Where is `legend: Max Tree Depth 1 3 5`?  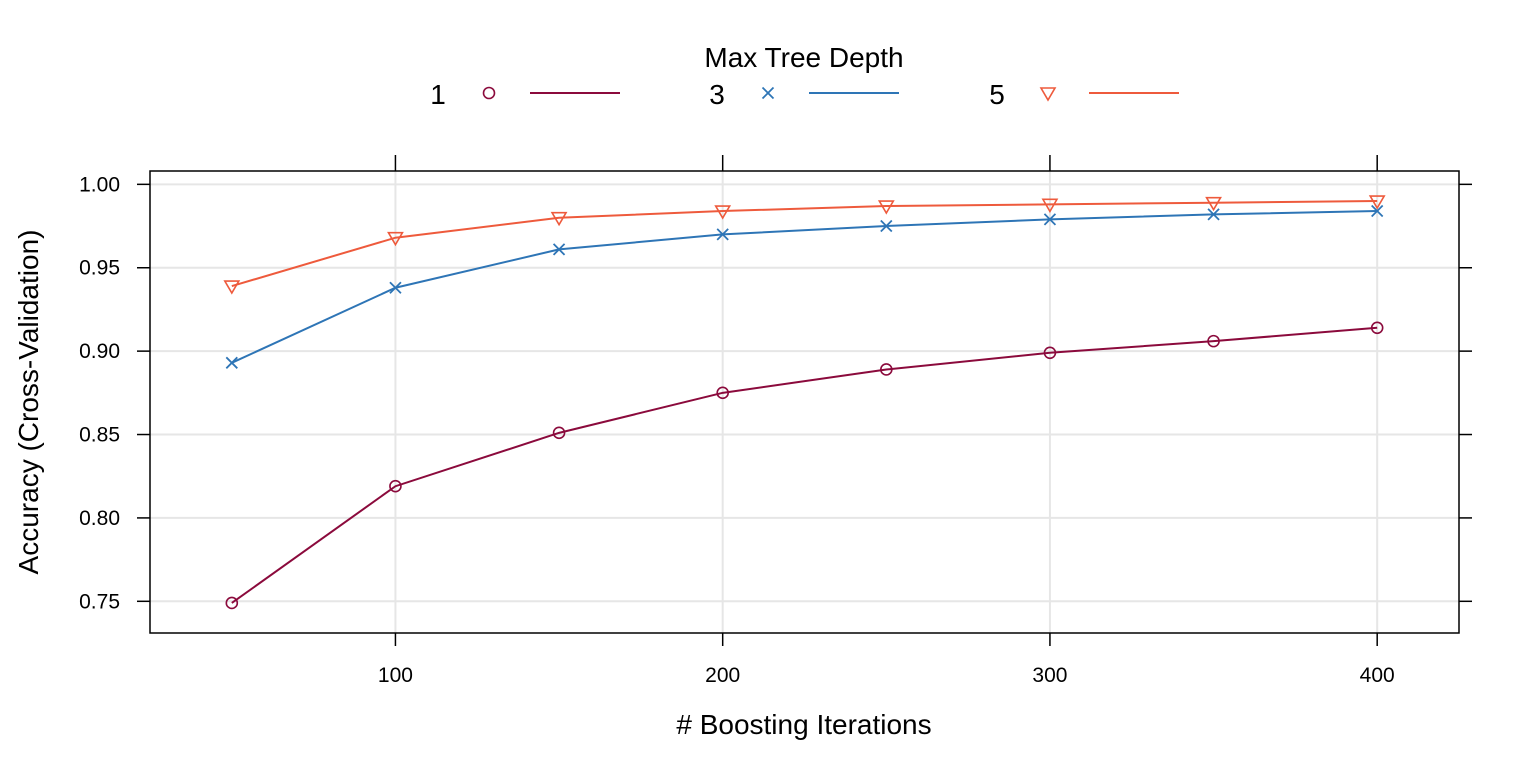 legend: Max Tree Depth 1 3 5 is located at coordinates (804, 76).